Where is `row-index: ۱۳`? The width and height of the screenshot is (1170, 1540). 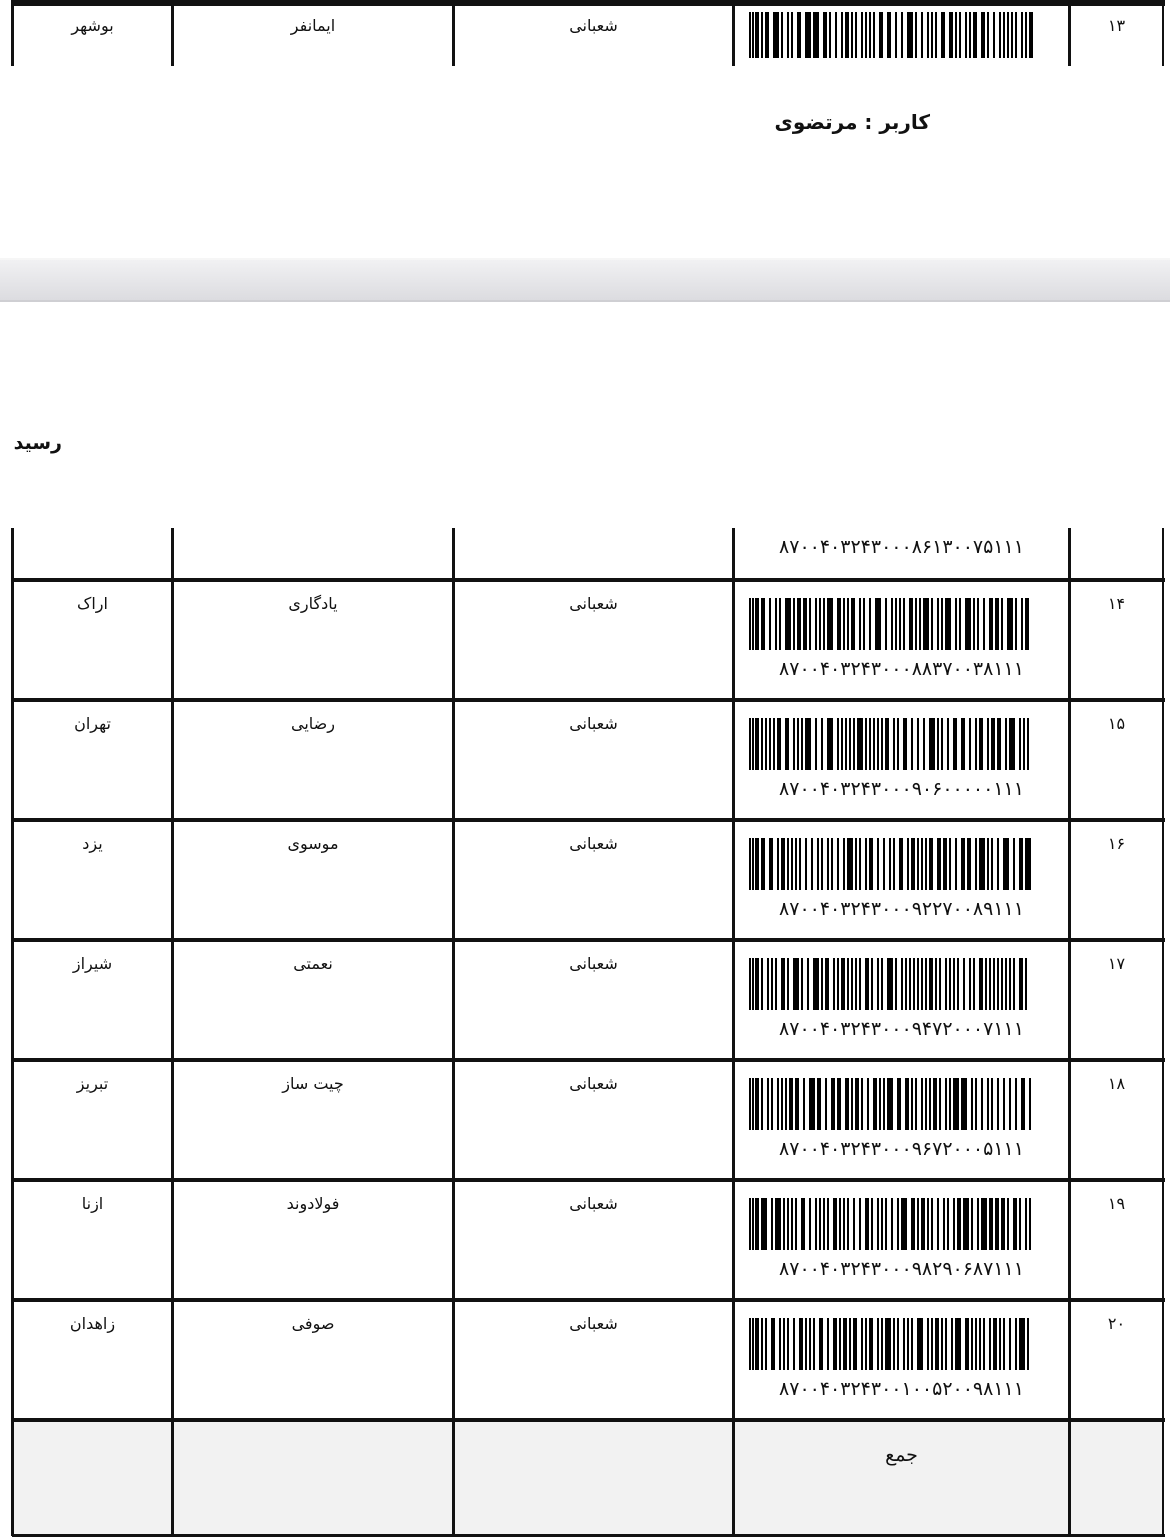
row-index: ۱۳ is located at coordinates (1116, 25).